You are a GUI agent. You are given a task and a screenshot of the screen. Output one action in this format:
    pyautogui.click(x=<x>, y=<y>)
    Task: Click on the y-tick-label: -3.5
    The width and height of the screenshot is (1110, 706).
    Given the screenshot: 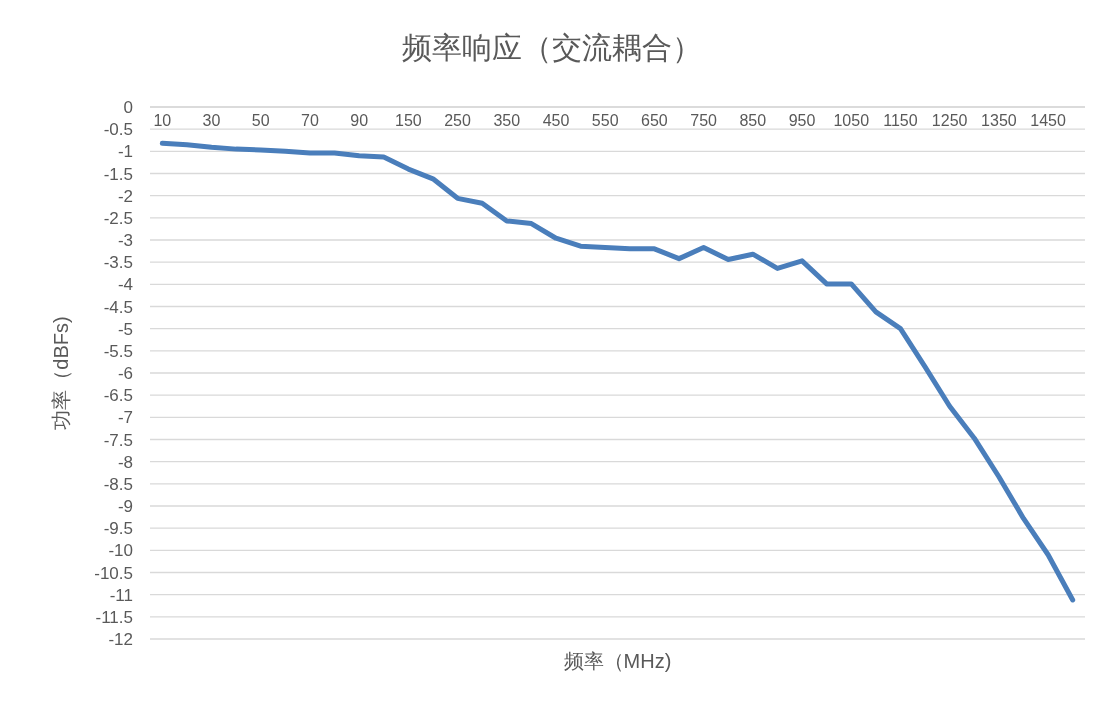 What is the action you would take?
    pyautogui.click(x=118, y=263)
    